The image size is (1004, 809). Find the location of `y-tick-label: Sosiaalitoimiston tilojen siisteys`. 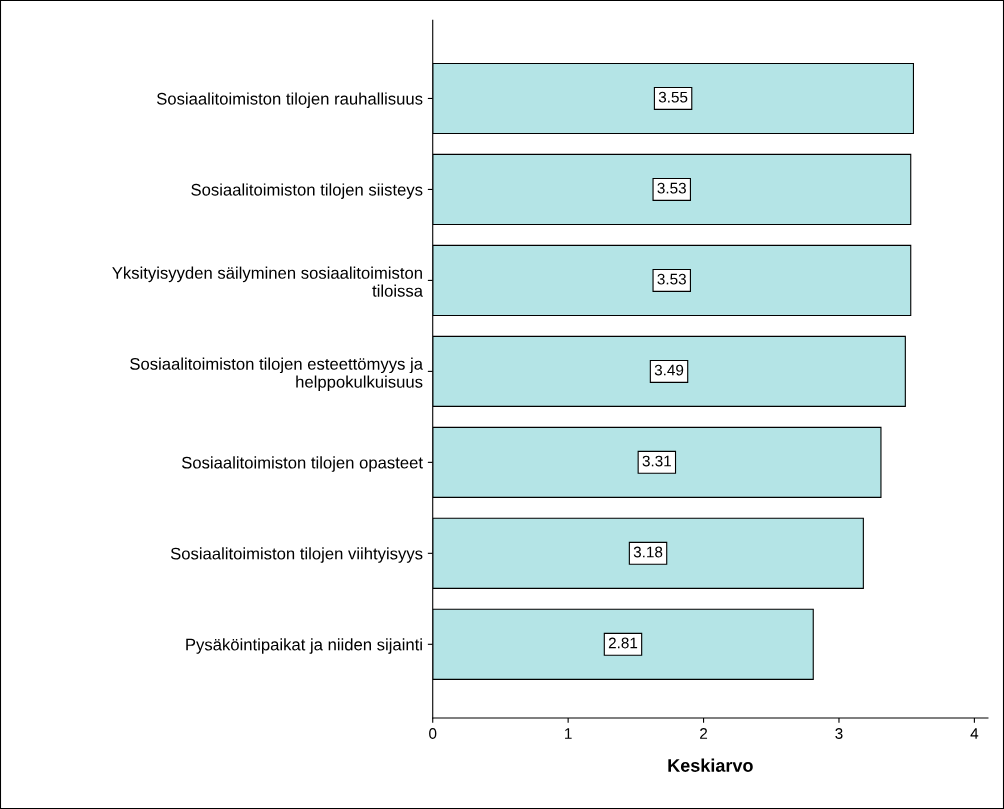

y-tick-label: Sosiaalitoimiston tilojen siisteys is located at coordinates (307, 191).